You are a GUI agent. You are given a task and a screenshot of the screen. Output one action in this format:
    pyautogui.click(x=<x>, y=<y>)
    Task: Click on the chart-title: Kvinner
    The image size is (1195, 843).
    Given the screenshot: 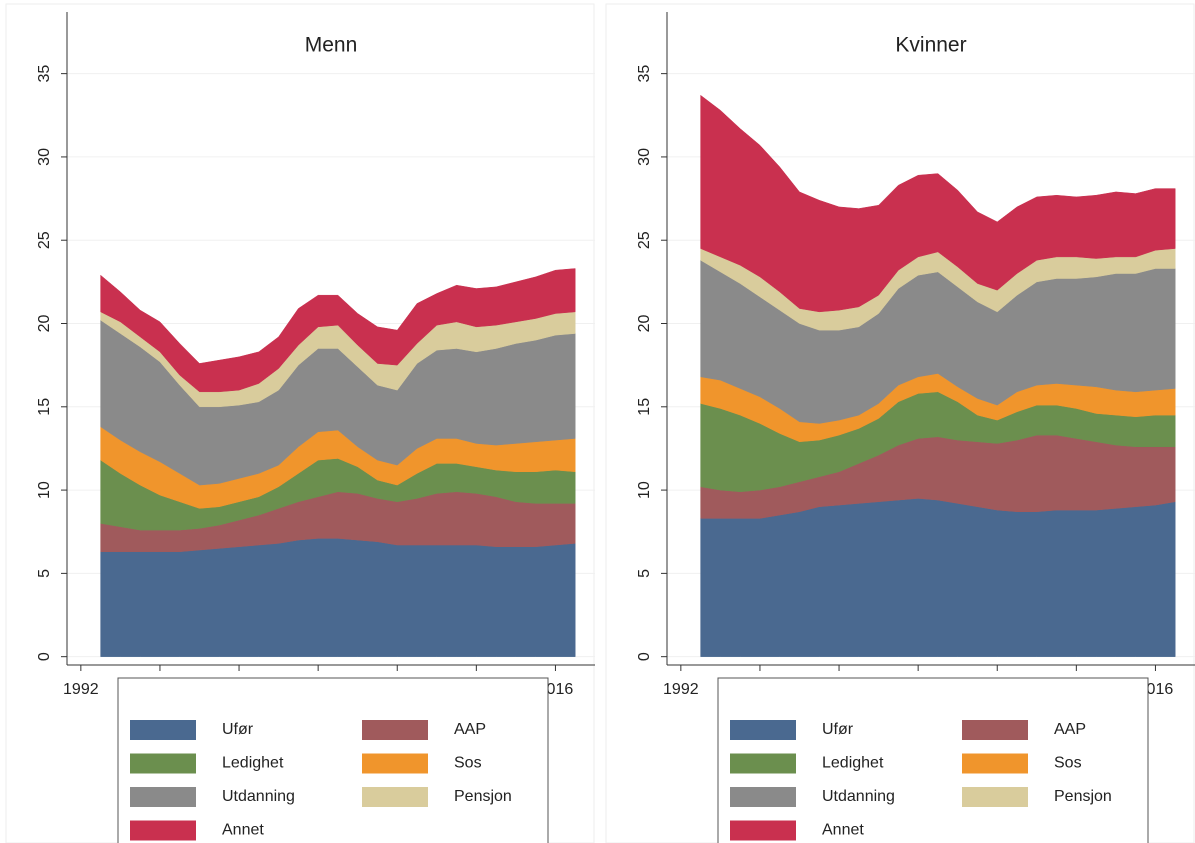 What is the action you would take?
    pyautogui.click(x=930, y=45)
    